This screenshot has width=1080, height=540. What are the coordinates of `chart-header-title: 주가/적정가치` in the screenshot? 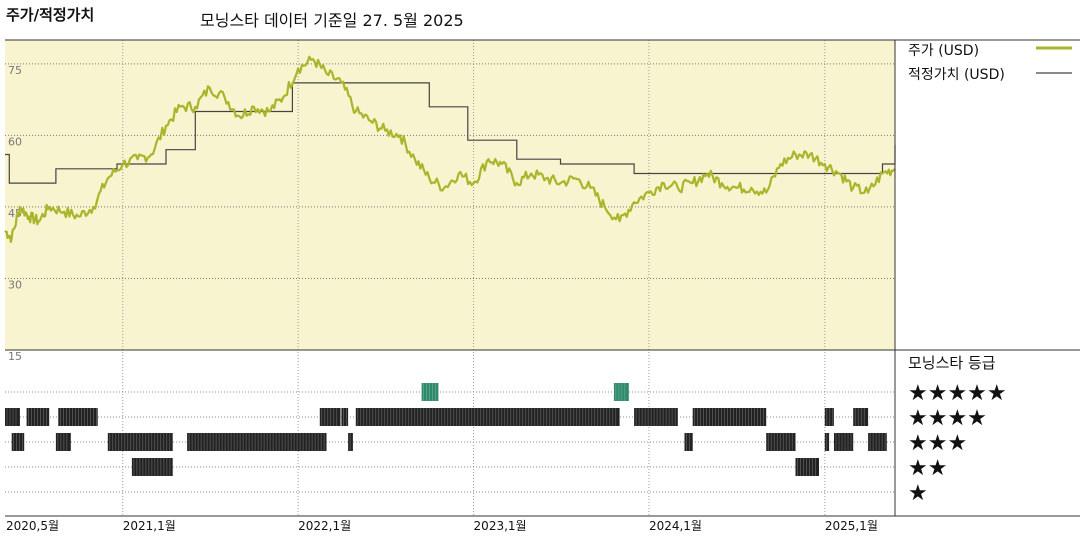 It's located at (50, 15).